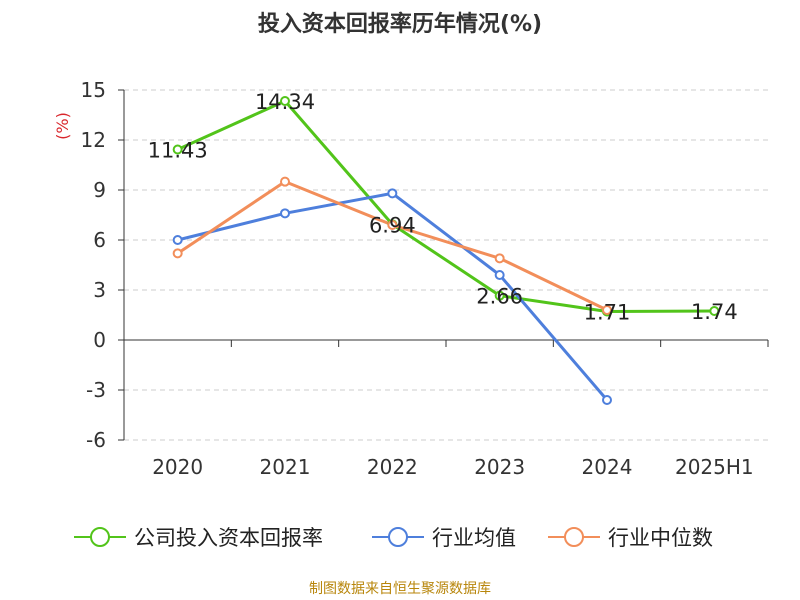 This screenshot has height=600, width=800. Describe the element at coordinates (392, 467) in the screenshot. I see `x-tick-label: 2022` at that location.